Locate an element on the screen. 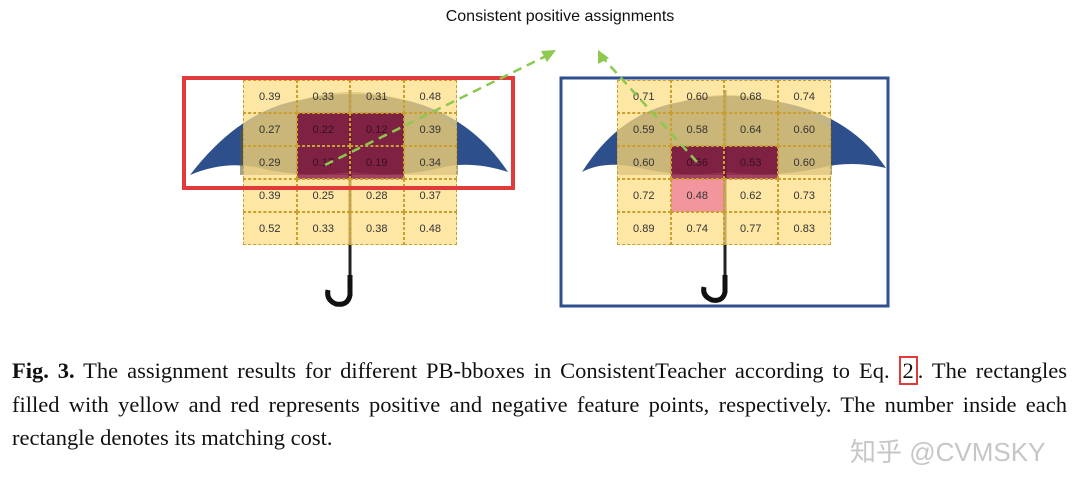 This screenshot has height=493, width=1080. cost-cell: 0.77 is located at coordinates (751, 228).